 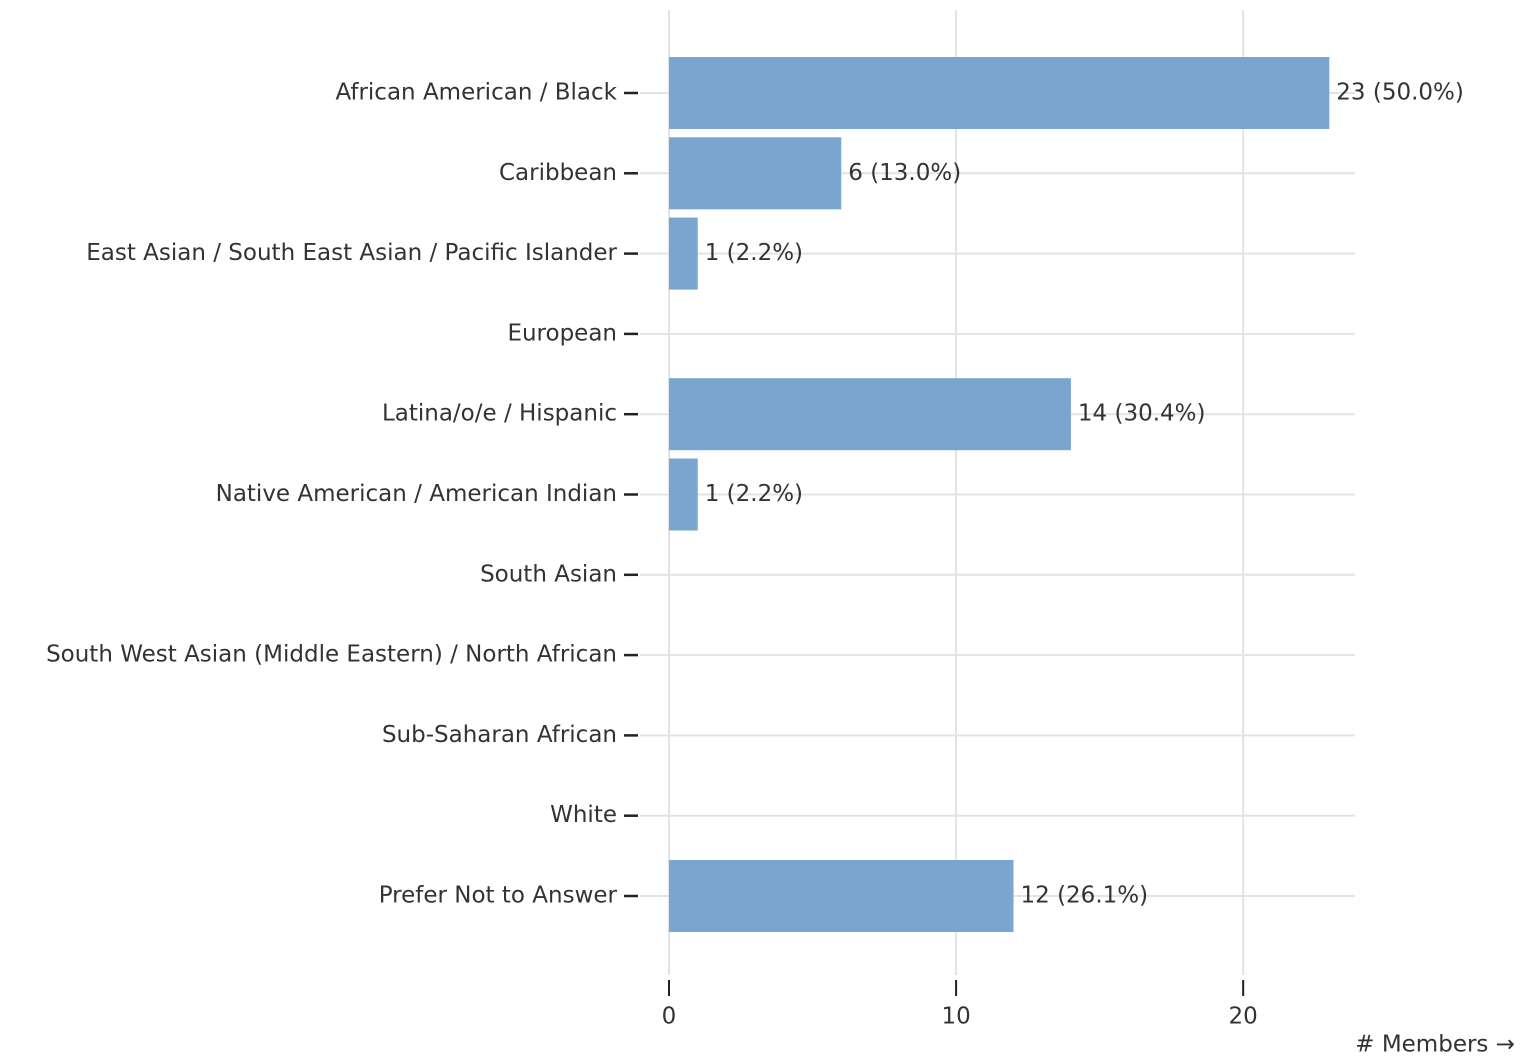 What do you see at coordinates (498, 896) in the screenshot?
I see `y-tick-label: Prefer Not to Answer` at bounding box center [498, 896].